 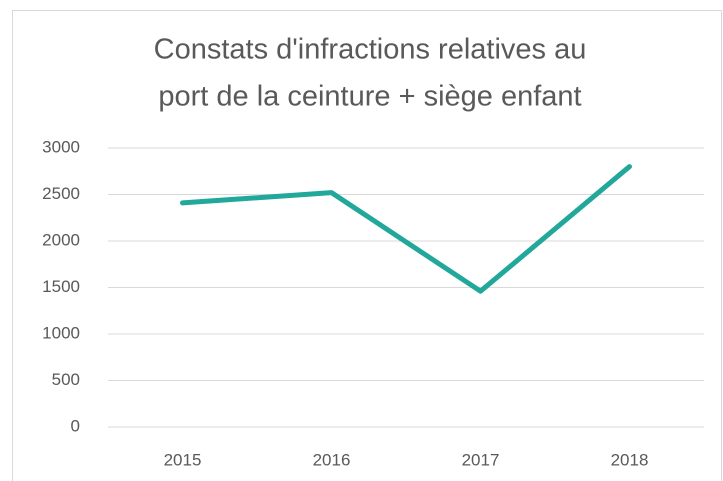 I want to click on y-tick-label: 500, so click(x=66, y=379).